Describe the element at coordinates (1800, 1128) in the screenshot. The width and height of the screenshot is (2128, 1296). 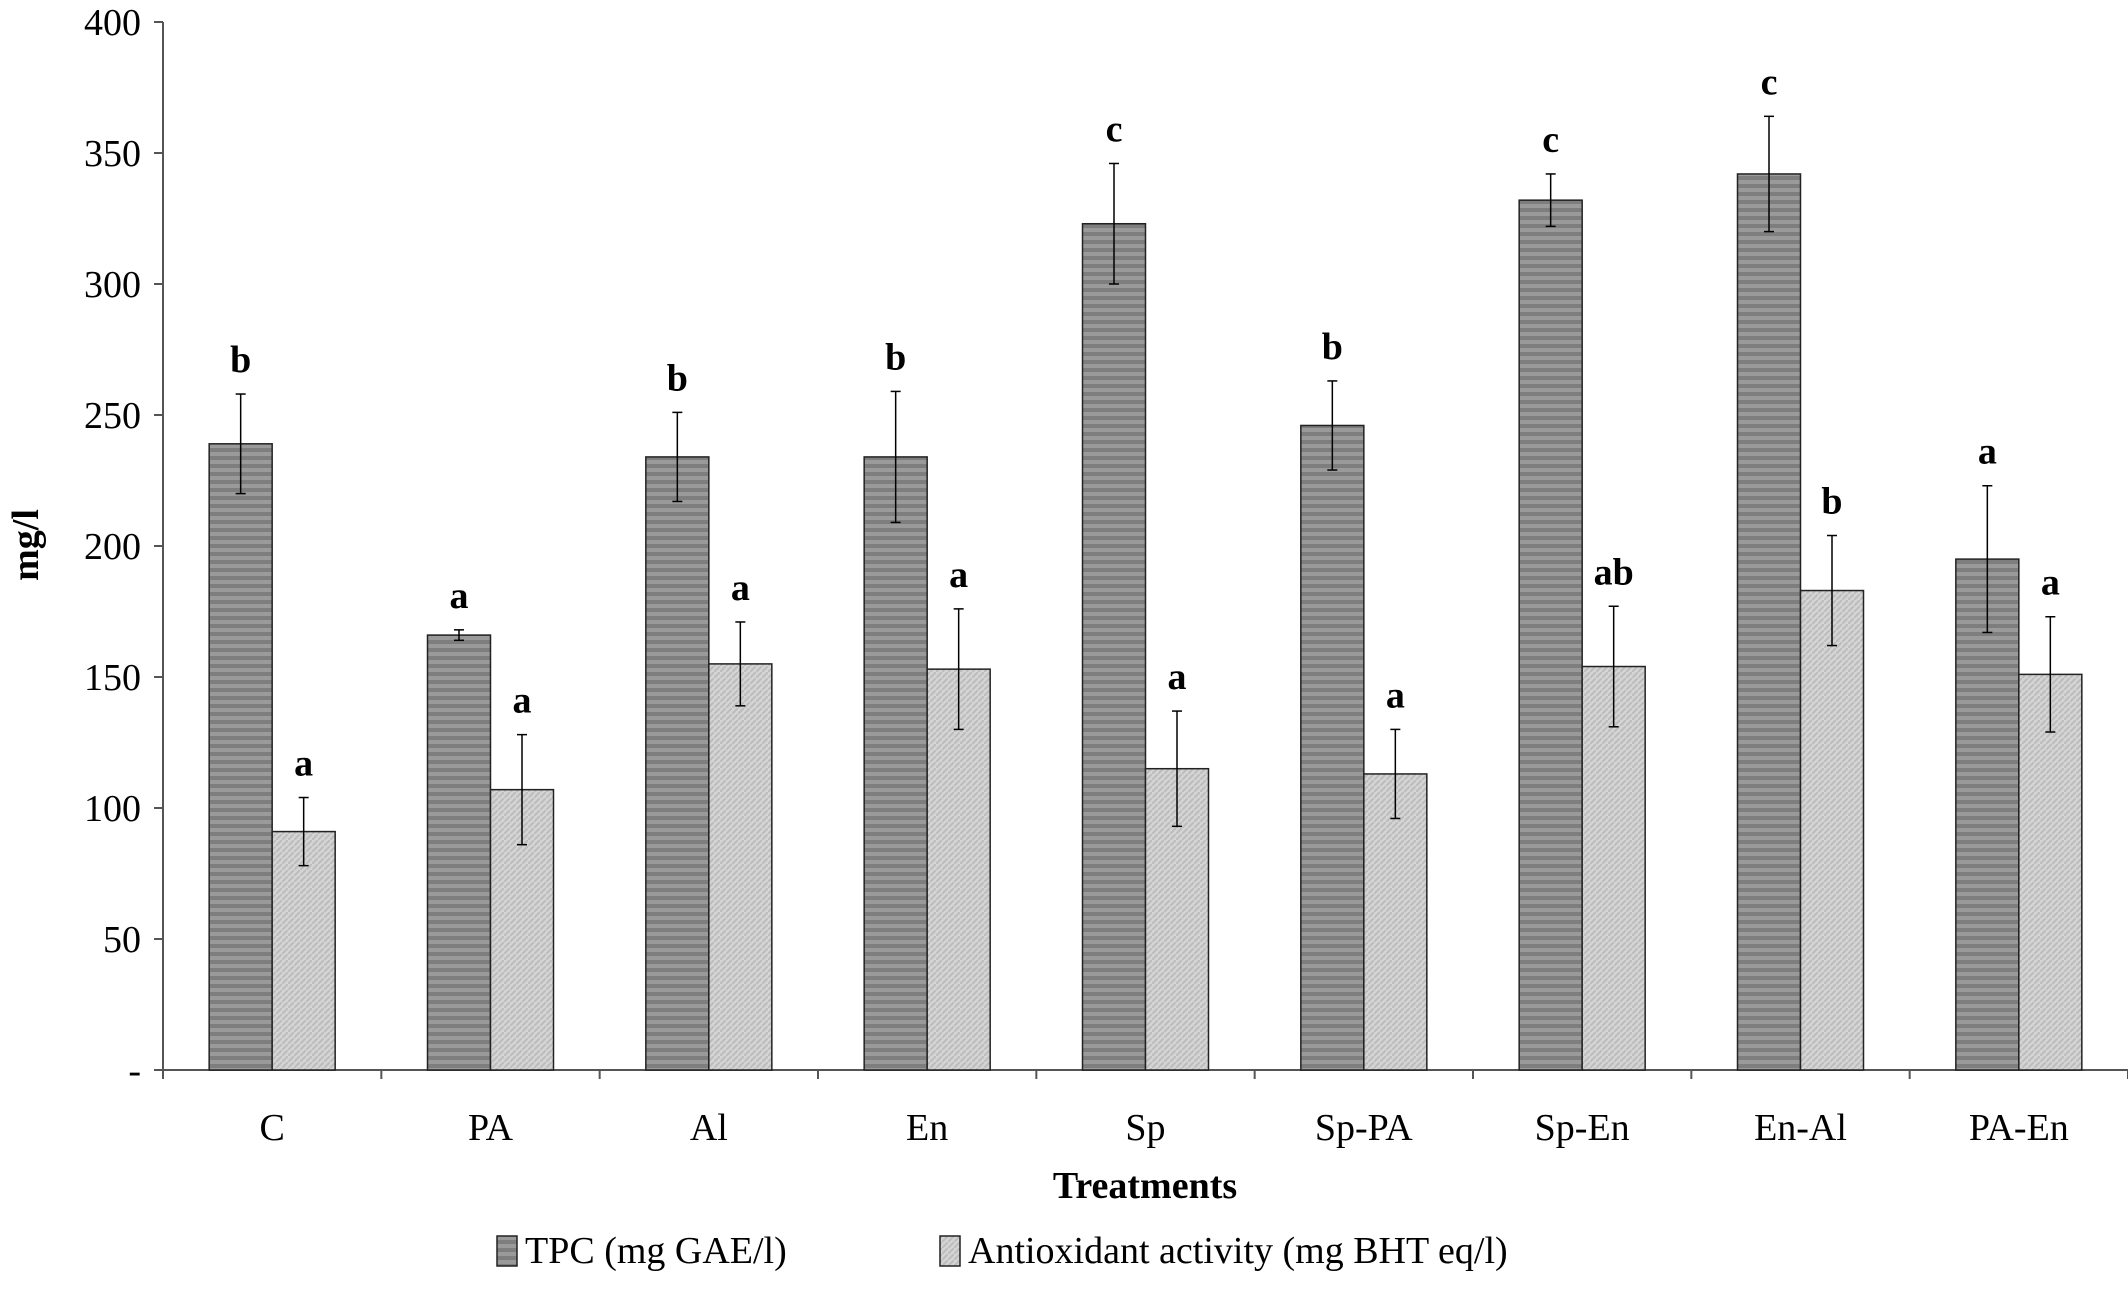
I see `x-category-label: En-Al` at that location.